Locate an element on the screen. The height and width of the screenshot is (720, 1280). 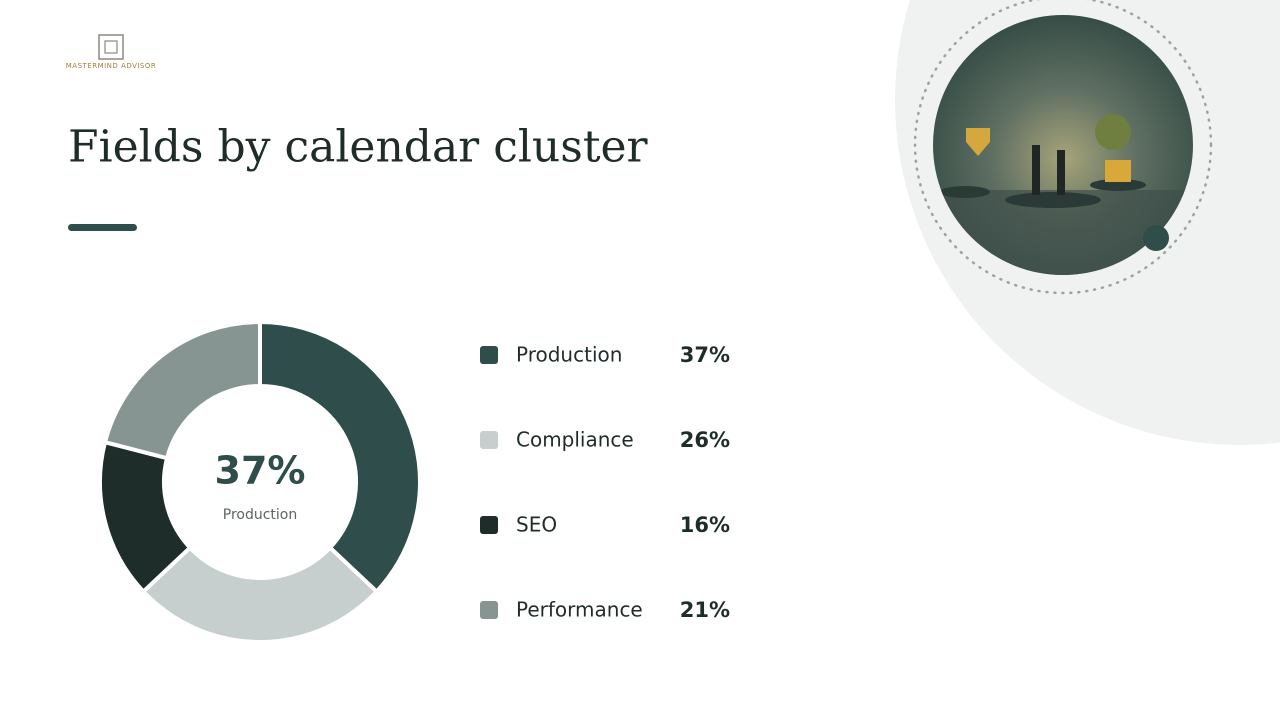
legend-value: 21% is located at coordinates (705, 610).